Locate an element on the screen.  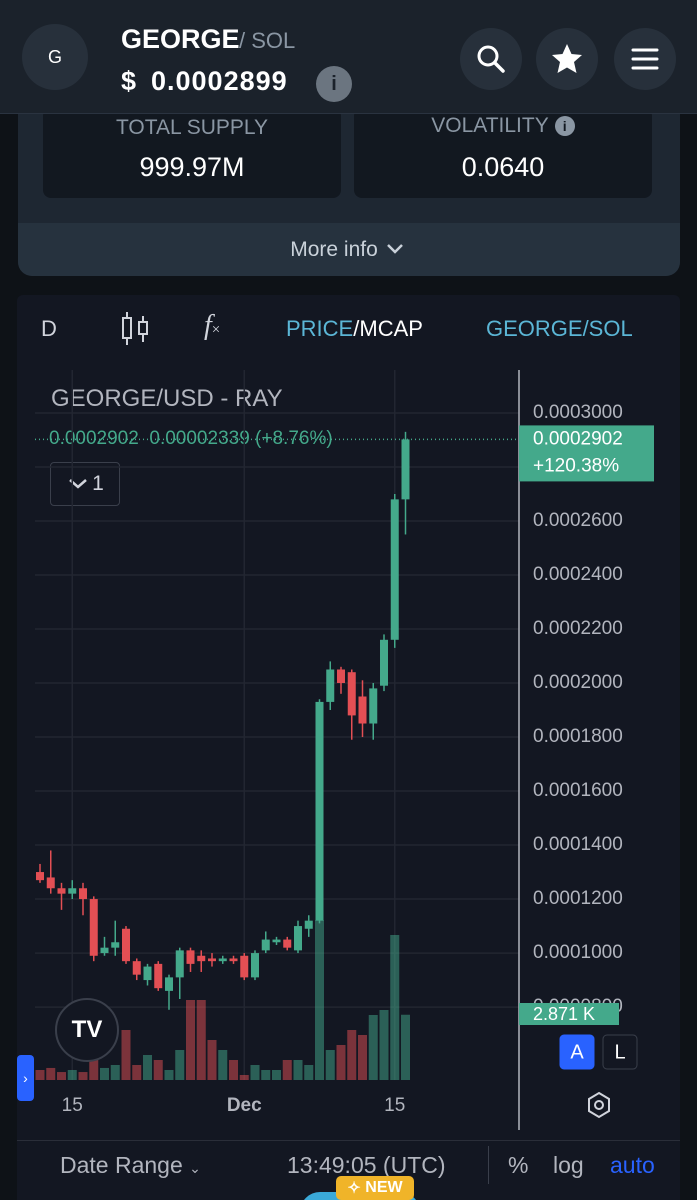
legend-values: 0.0002902 0.00002339 (+8.76%) is located at coordinates (191, 439).